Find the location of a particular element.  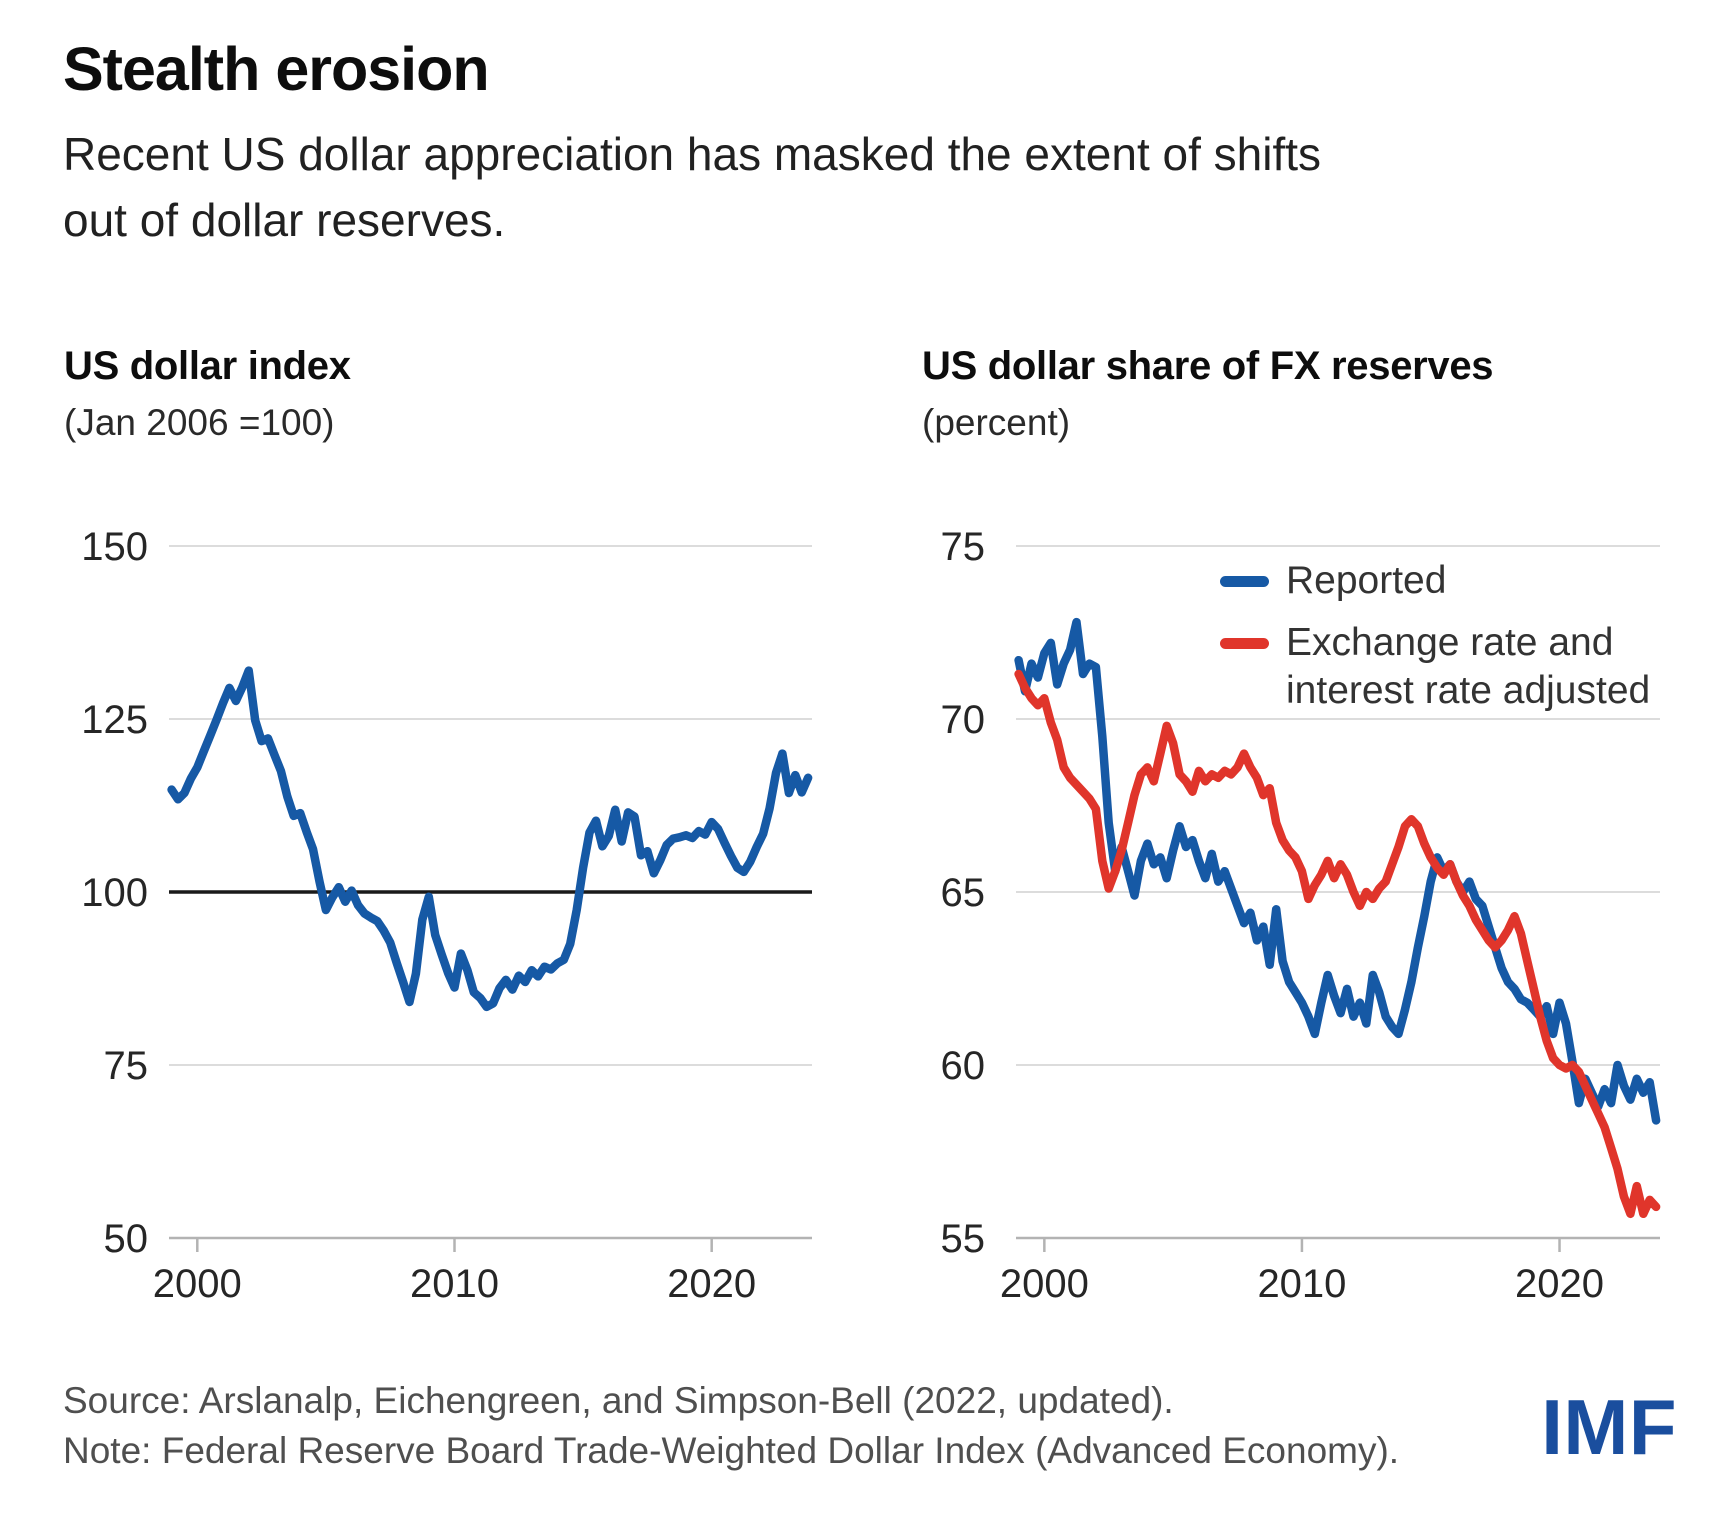

left-panel-header: US dollar index (Jan 2006 =100) is located at coordinates (207, 394).